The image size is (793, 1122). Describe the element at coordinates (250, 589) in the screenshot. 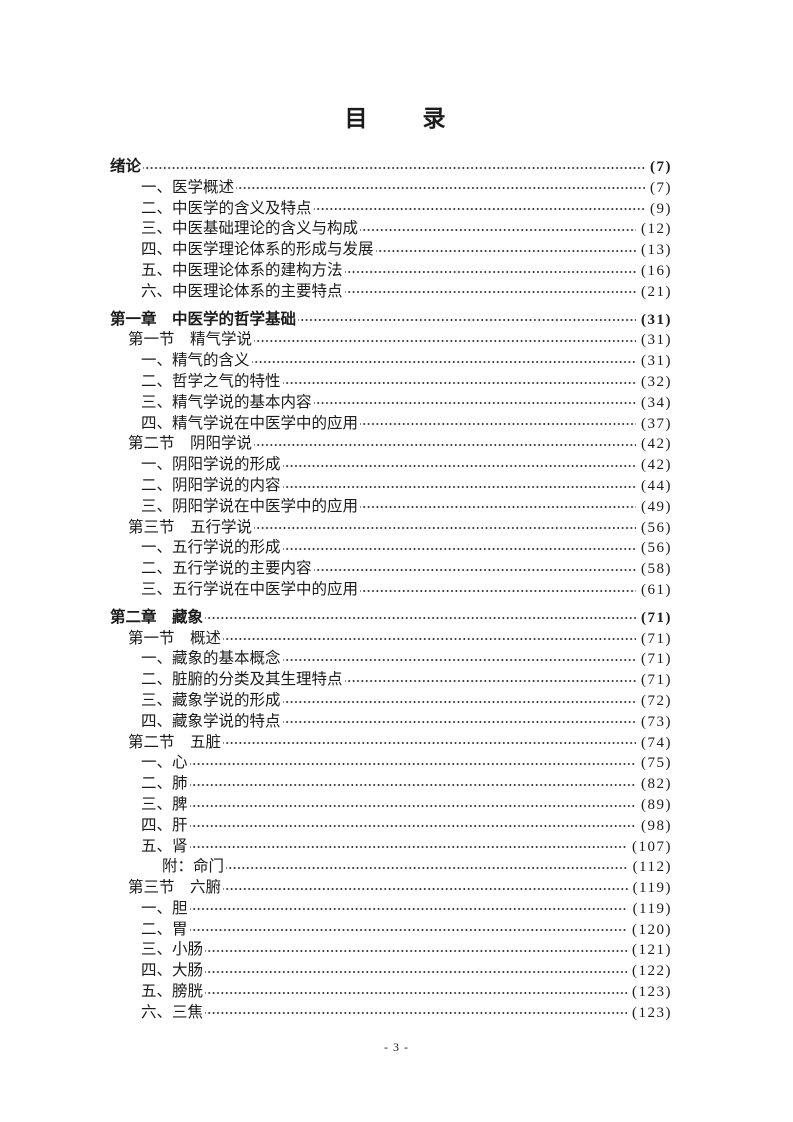

I see `toc-entry-label: 三、五行学说在中医学中的应用` at that location.